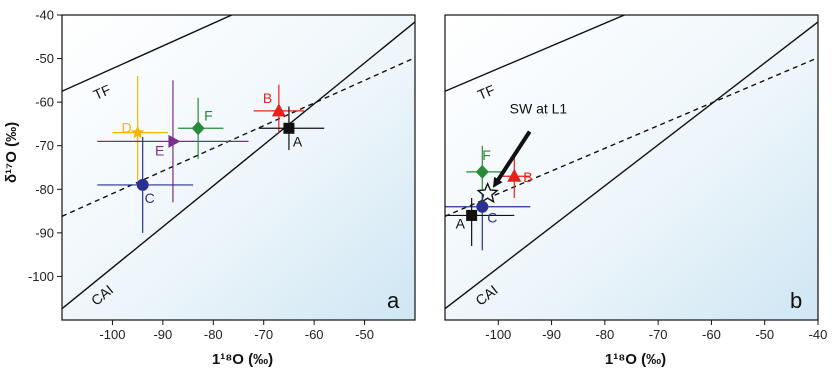 This screenshot has width=834, height=368. I want to click on star-marker, so click(137, 132).